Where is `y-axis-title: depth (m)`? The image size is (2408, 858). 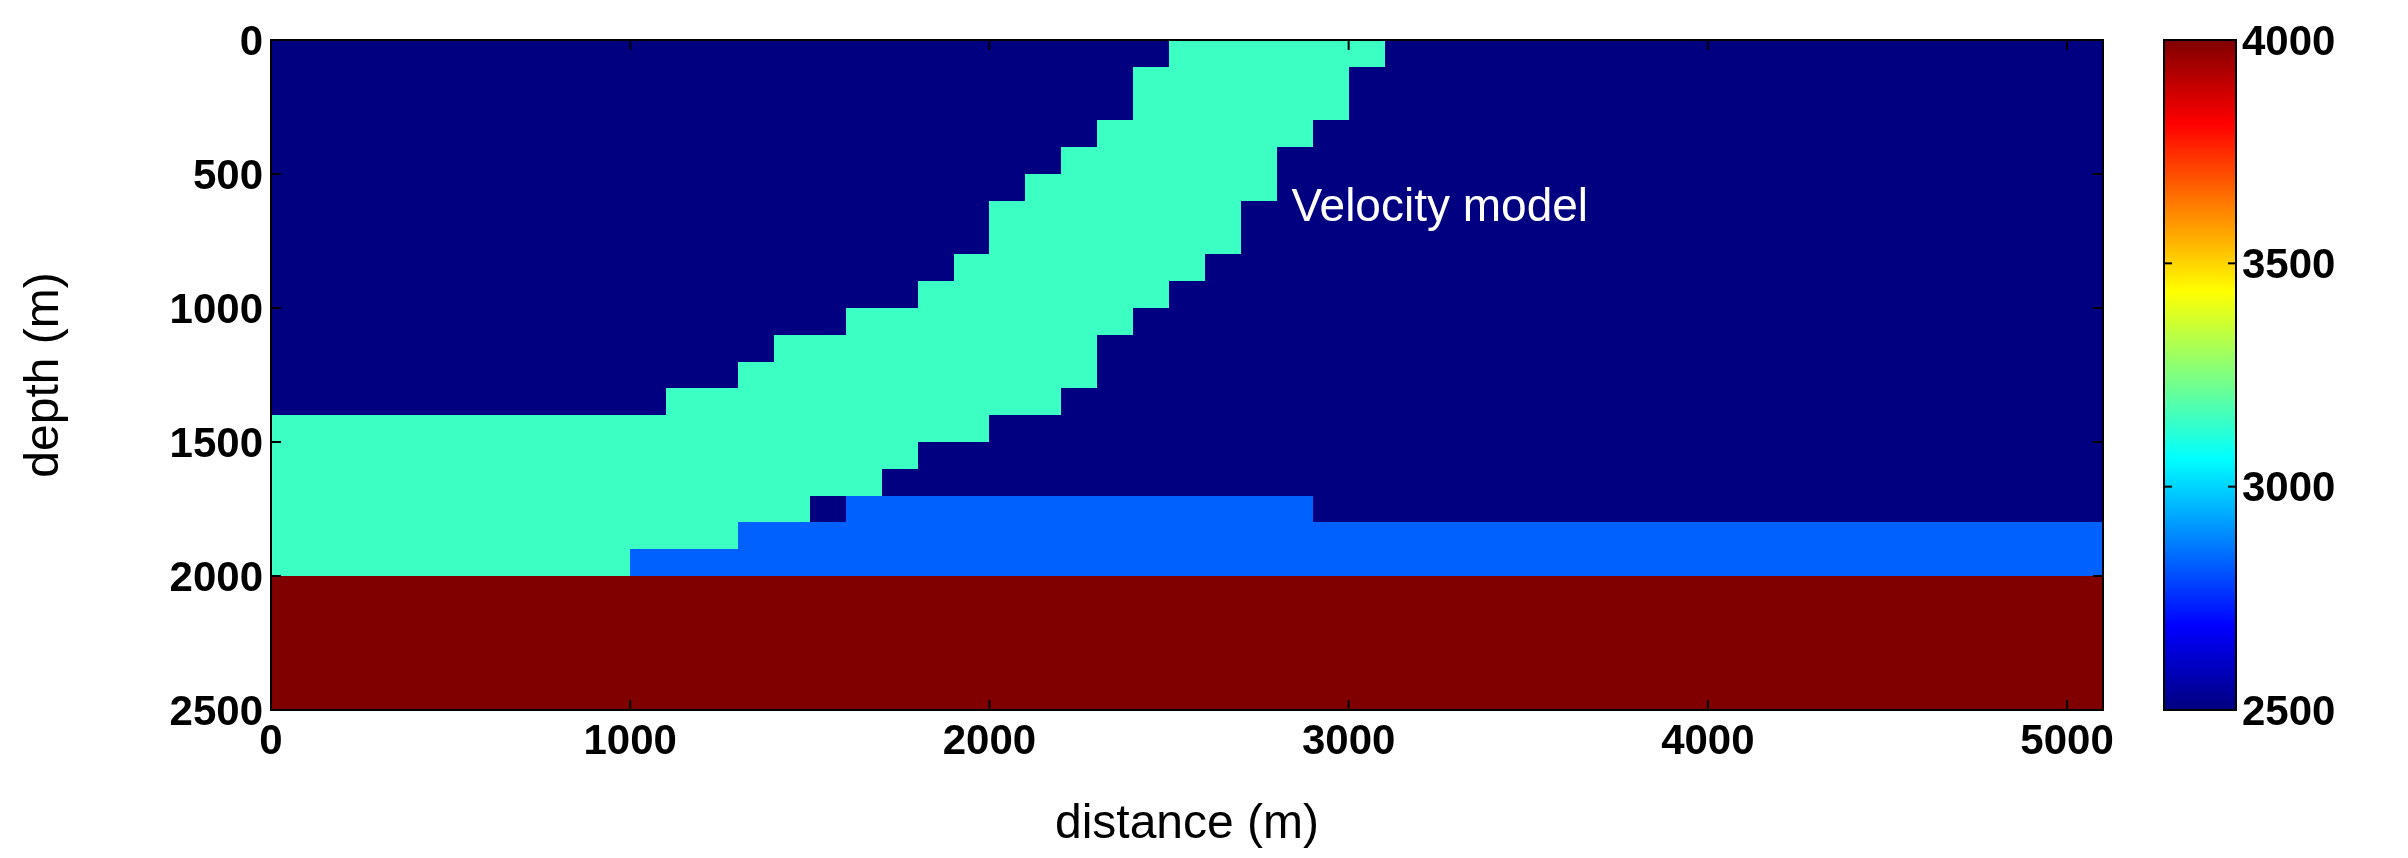 y-axis-title: depth (m) is located at coordinates (41, 375).